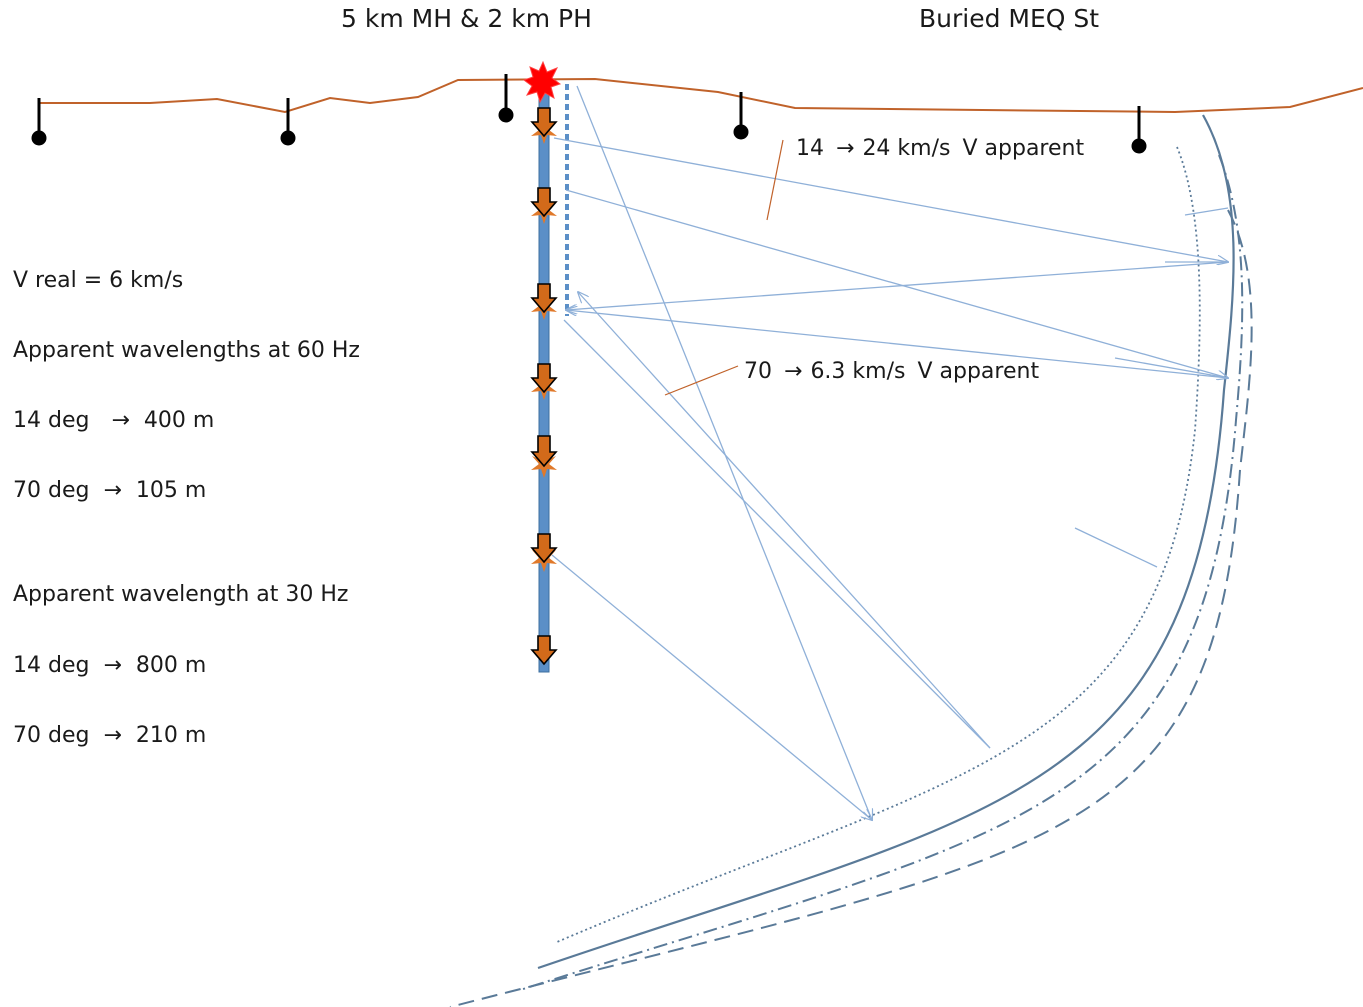 The image size is (1363, 1007). What do you see at coordinates (466, 18) in the screenshot?
I see `borehole-title: 5 km MH & 2 km PH` at bounding box center [466, 18].